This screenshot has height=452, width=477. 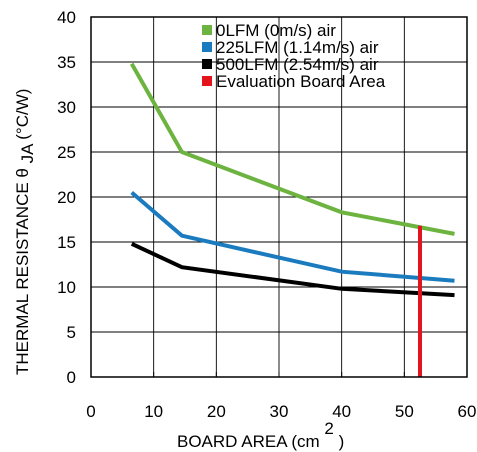 I want to click on x-axis-title-suffix: ), so click(x=342, y=441).